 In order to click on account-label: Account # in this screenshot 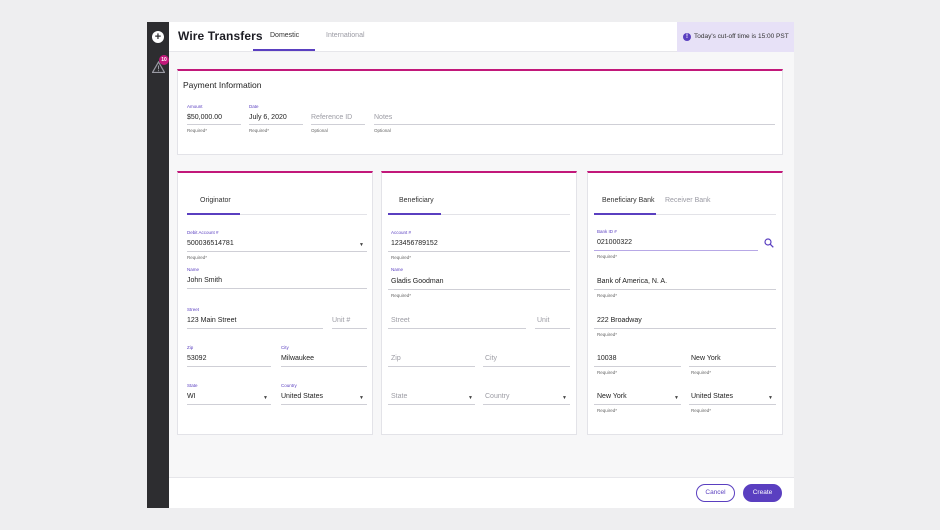, I will do `click(401, 232)`.